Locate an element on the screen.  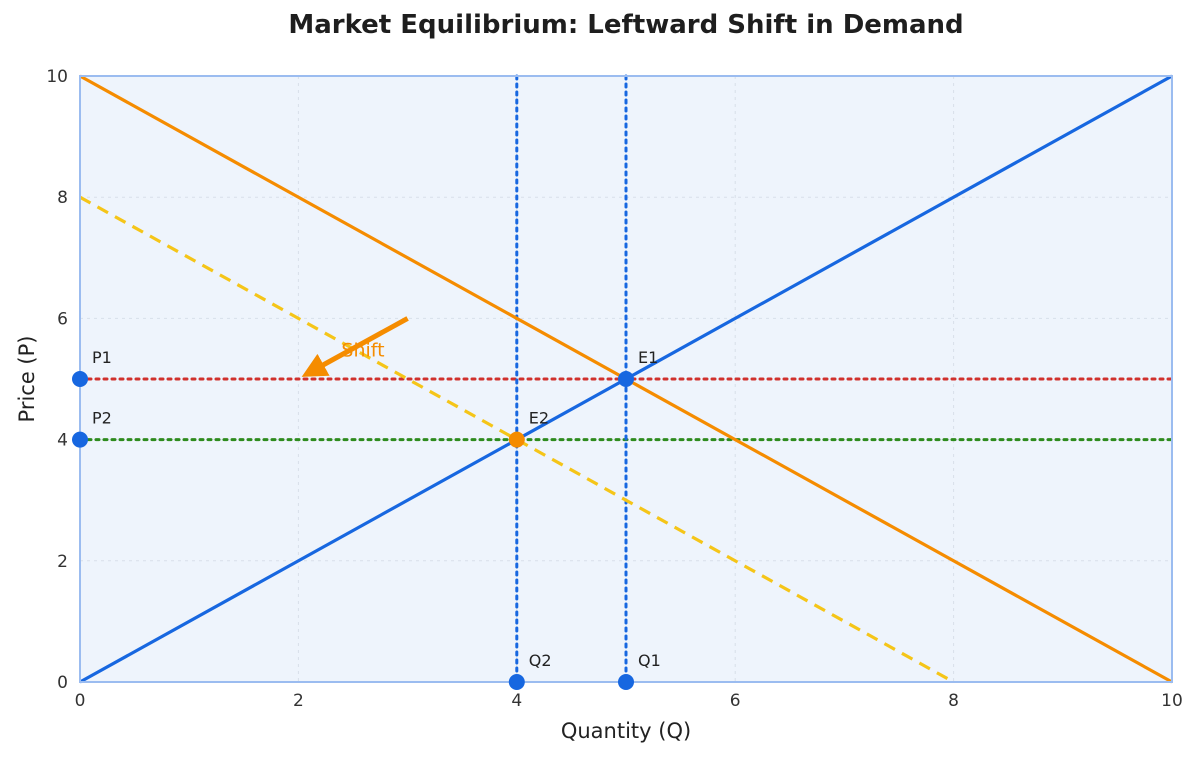
annotations: Shift is located at coordinates (355, 346).